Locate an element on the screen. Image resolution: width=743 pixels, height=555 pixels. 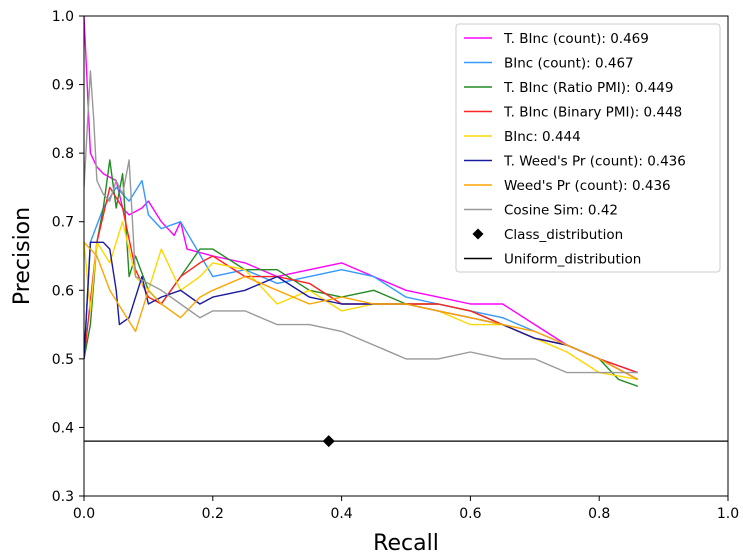
legend-entry-label: Class_distribution is located at coordinates (563, 235).